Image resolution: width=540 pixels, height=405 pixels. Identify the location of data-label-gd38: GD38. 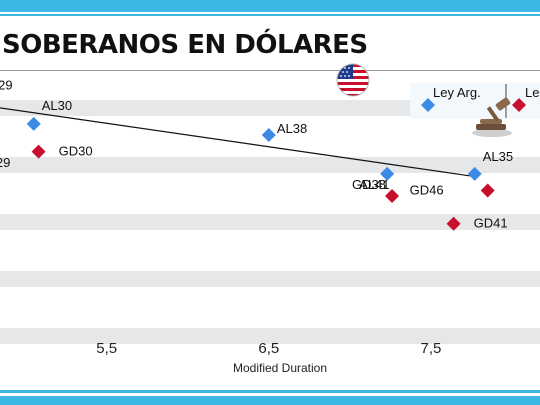
(369, 184).